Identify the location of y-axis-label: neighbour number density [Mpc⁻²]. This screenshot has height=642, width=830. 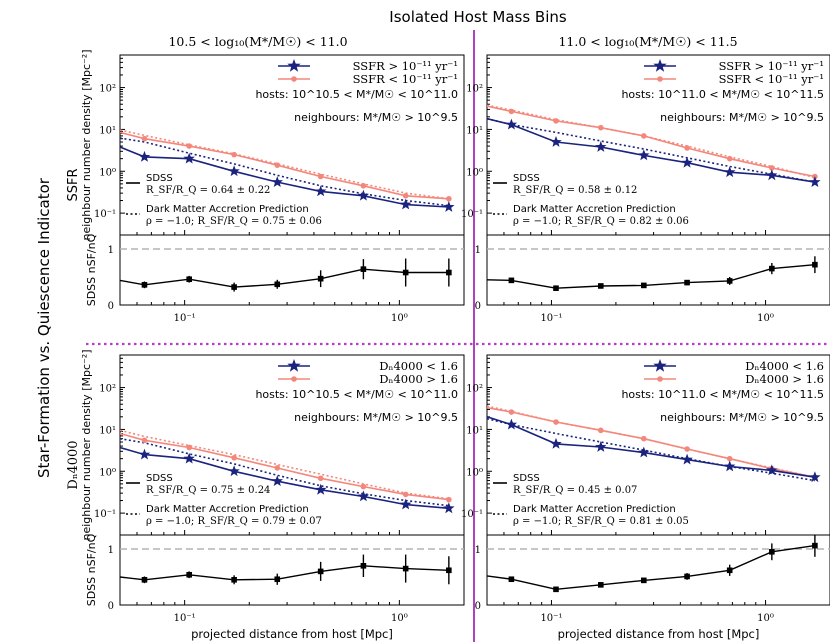
(86, 444).